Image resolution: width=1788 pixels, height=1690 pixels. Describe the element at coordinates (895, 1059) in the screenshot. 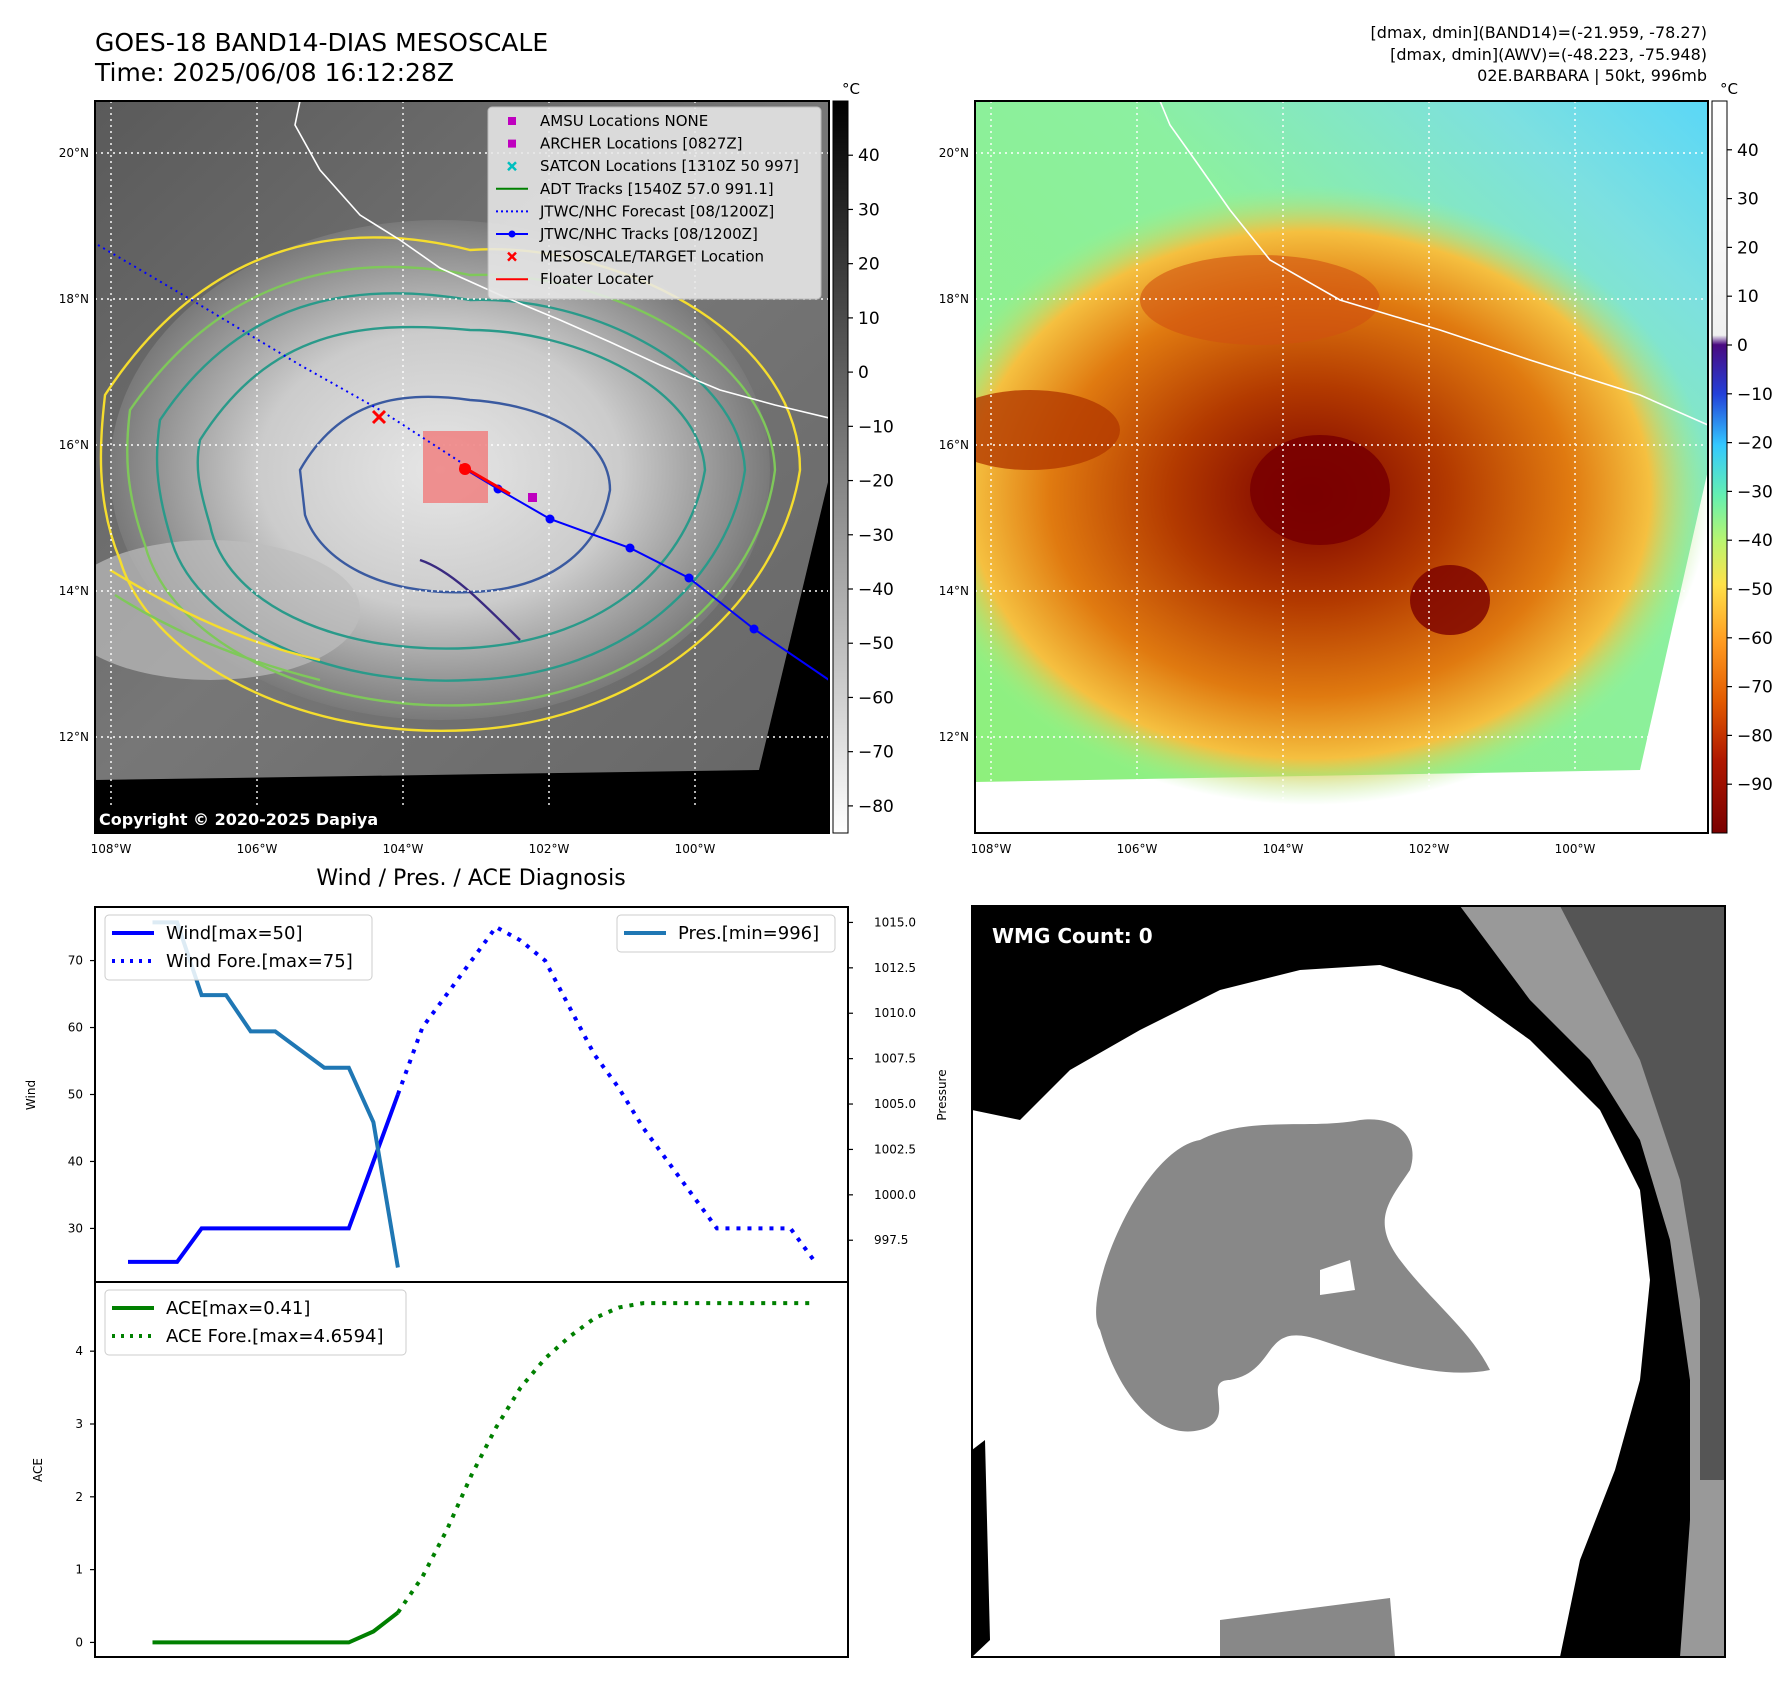

I see `y2-tick-label: 1007.5` at that location.